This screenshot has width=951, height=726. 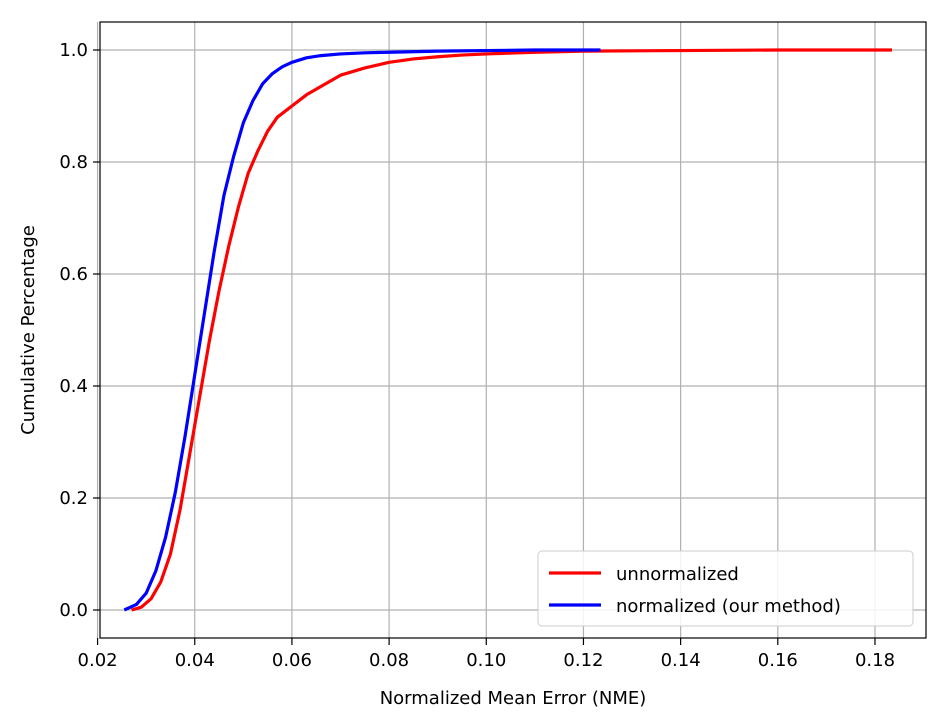 What do you see at coordinates (73, 274) in the screenshot?
I see `y-tick-label: 0.6` at bounding box center [73, 274].